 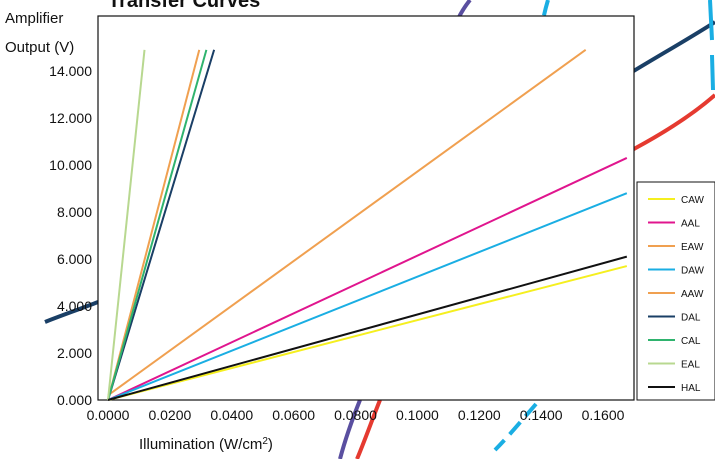 What do you see at coordinates (692, 247) in the screenshot?
I see `legend-label-eaw: EAW` at bounding box center [692, 247].